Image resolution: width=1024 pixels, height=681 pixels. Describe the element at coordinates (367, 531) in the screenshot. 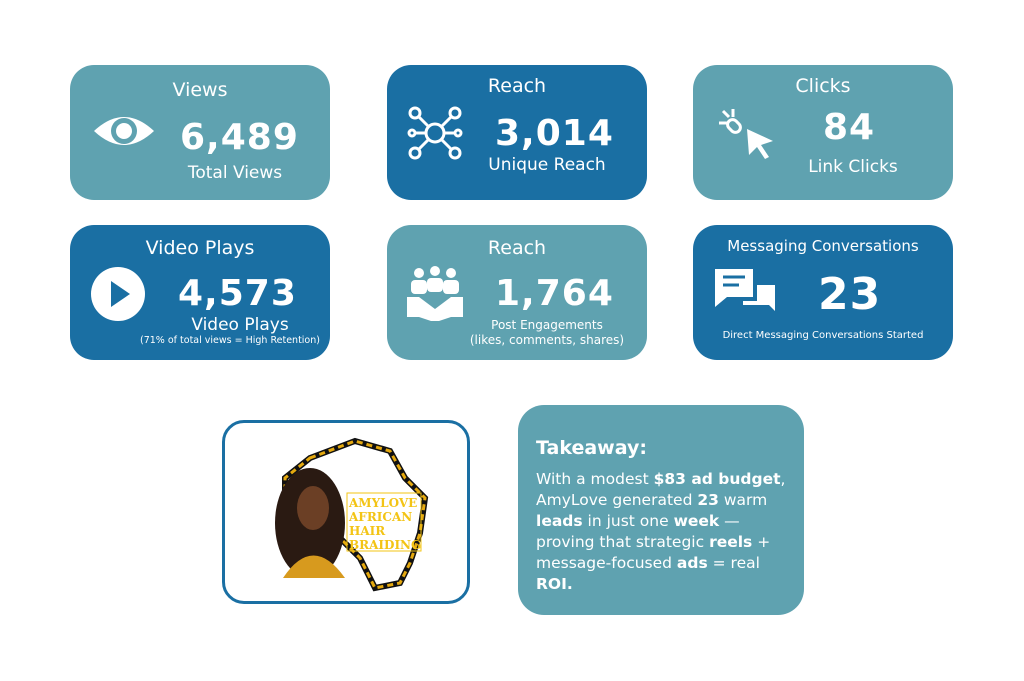

I see `svg-text: HAIR` at that location.